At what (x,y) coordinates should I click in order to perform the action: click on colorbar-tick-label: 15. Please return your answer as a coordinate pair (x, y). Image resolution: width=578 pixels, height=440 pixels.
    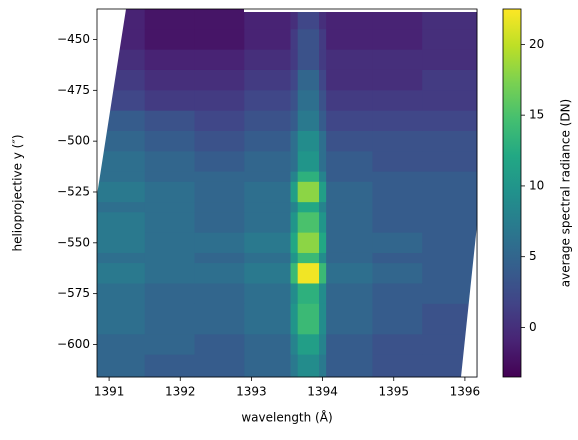
    Looking at the image, I should click on (536, 115).